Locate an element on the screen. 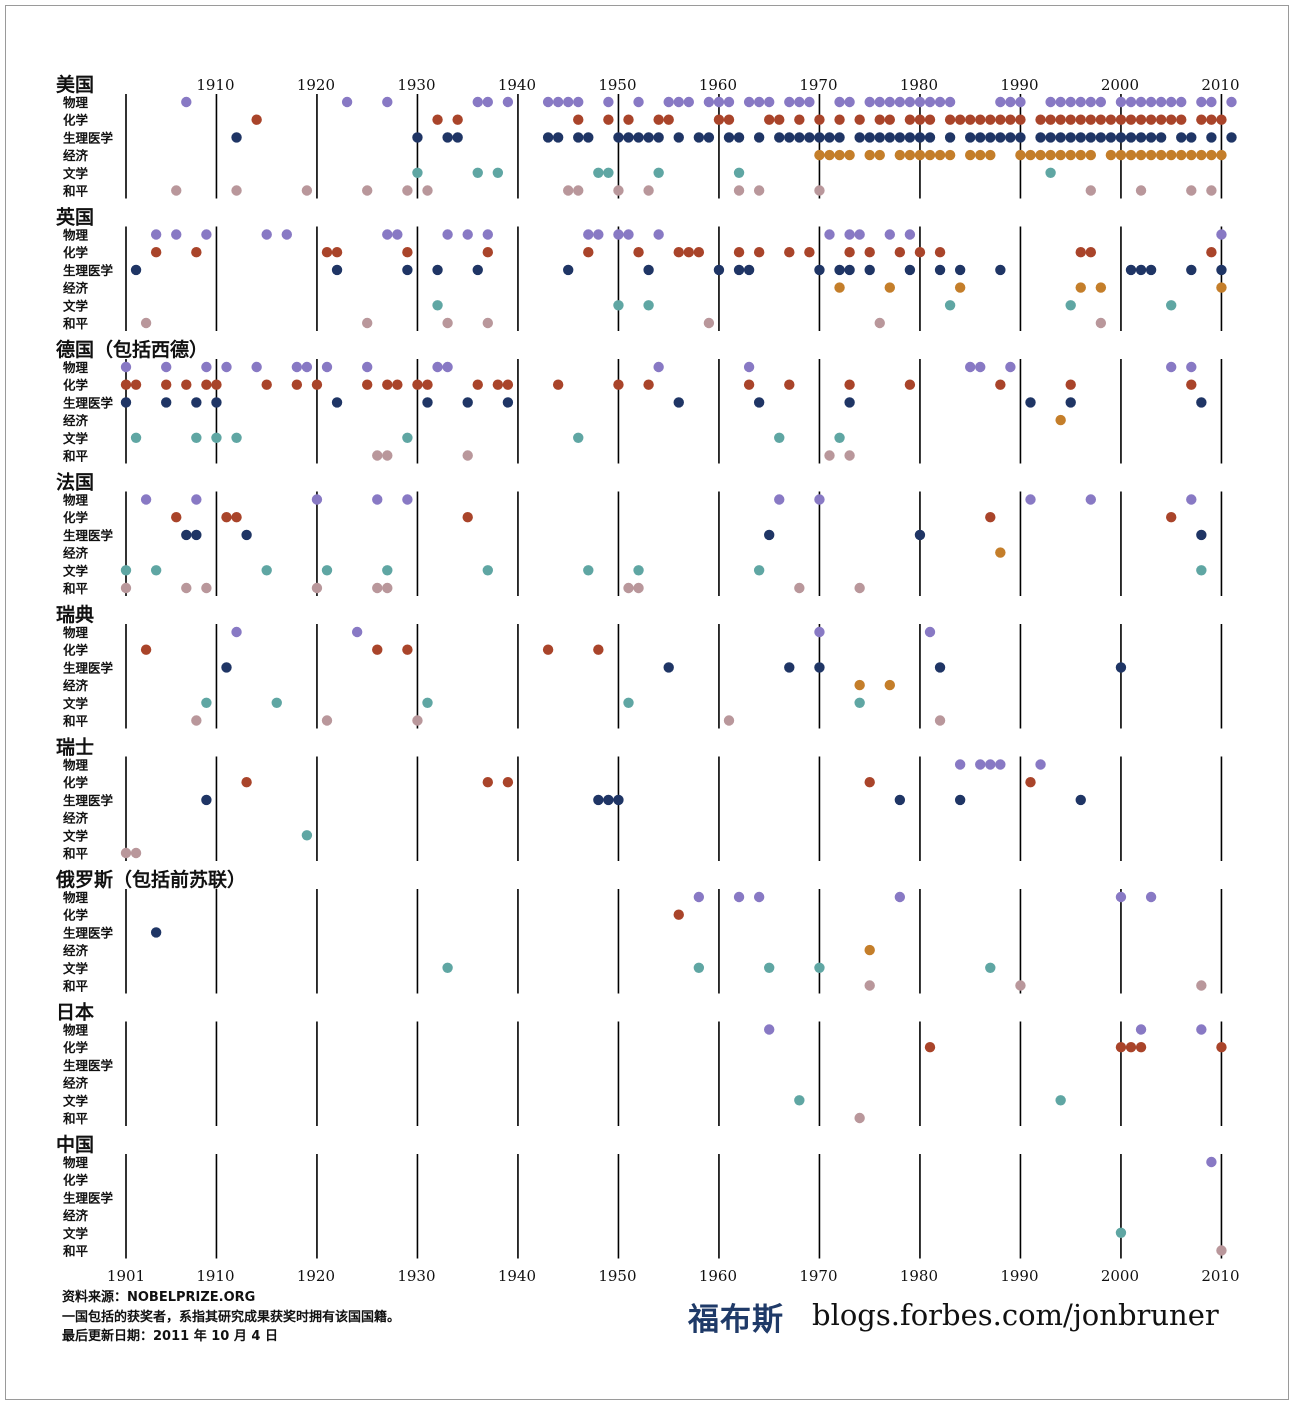 The height and width of the screenshot is (1405, 1294). category-row-label: 化学 is located at coordinates (76, 650).